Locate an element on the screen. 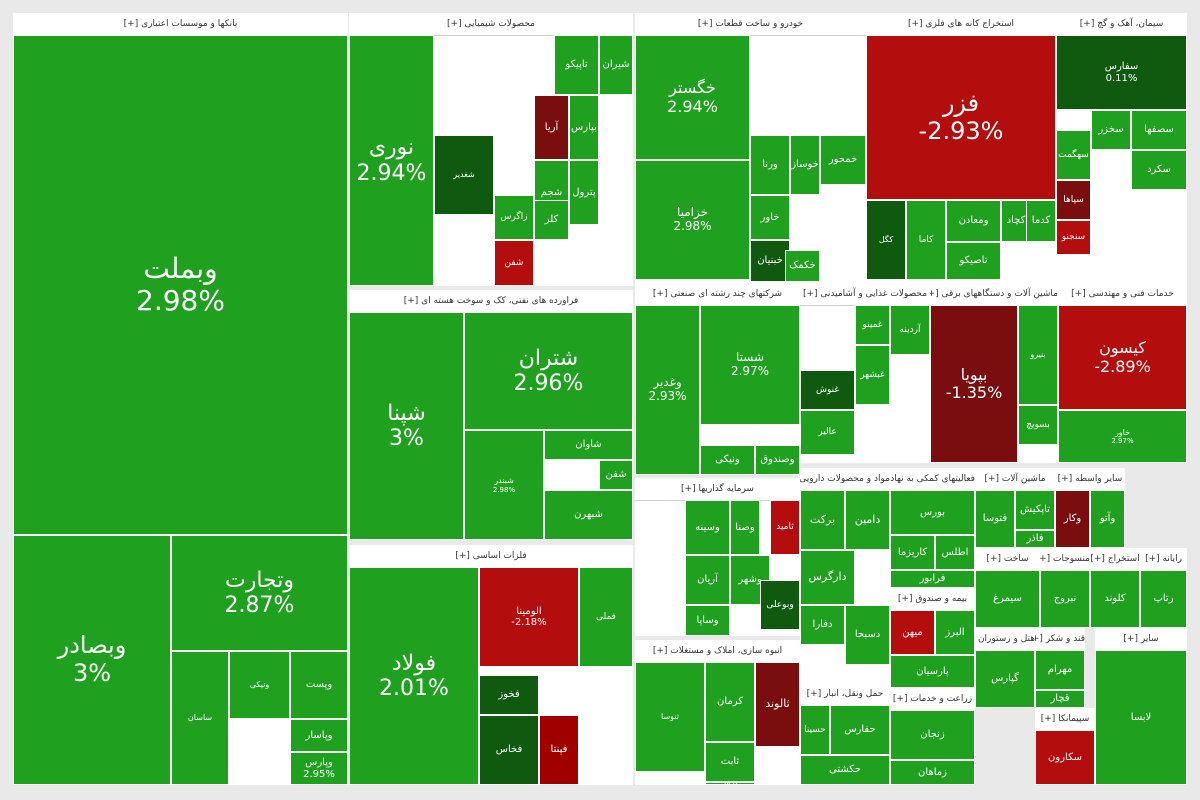 The height and width of the screenshot is (800, 1200). sector-title: سرمایه گذاریها [+] is located at coordinates (717, 489).